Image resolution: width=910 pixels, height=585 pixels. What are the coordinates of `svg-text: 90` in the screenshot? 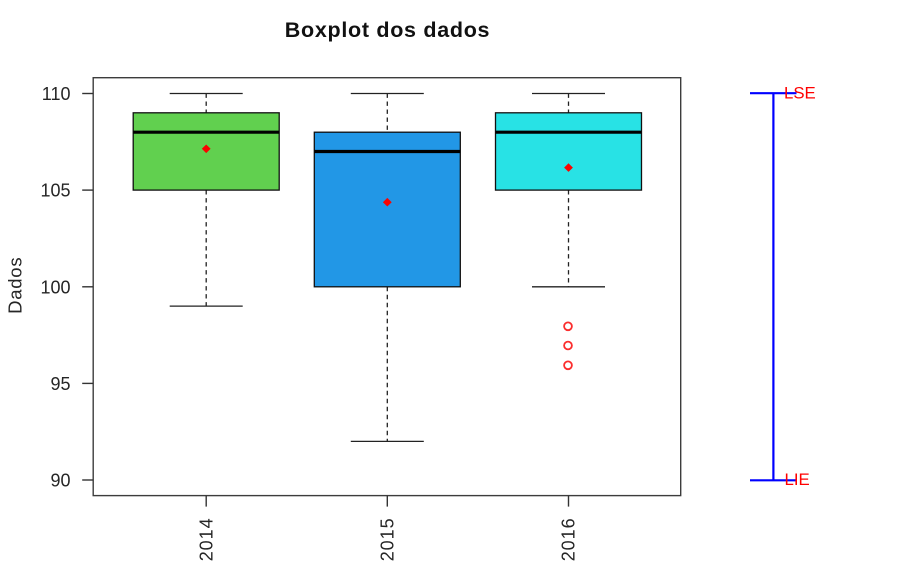 It's located at (60, 481).